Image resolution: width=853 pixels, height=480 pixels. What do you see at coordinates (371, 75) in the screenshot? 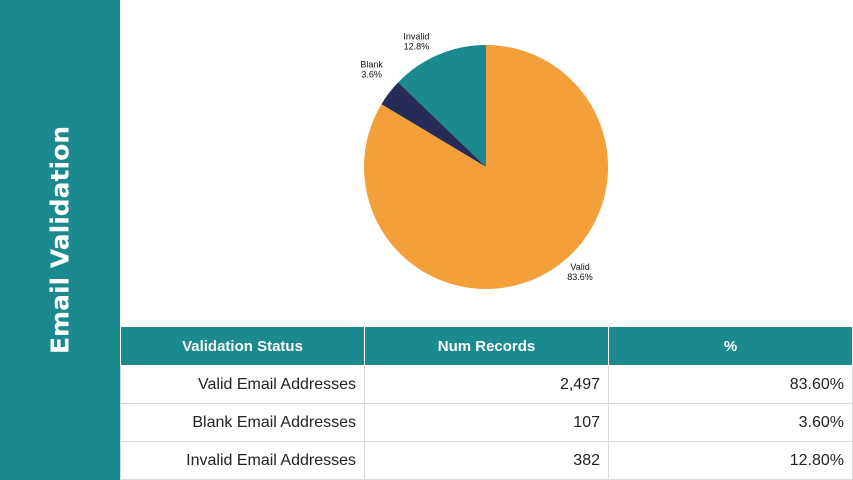
I see `slice-value-blank: 3.6%` at bounding box center [371, 75].